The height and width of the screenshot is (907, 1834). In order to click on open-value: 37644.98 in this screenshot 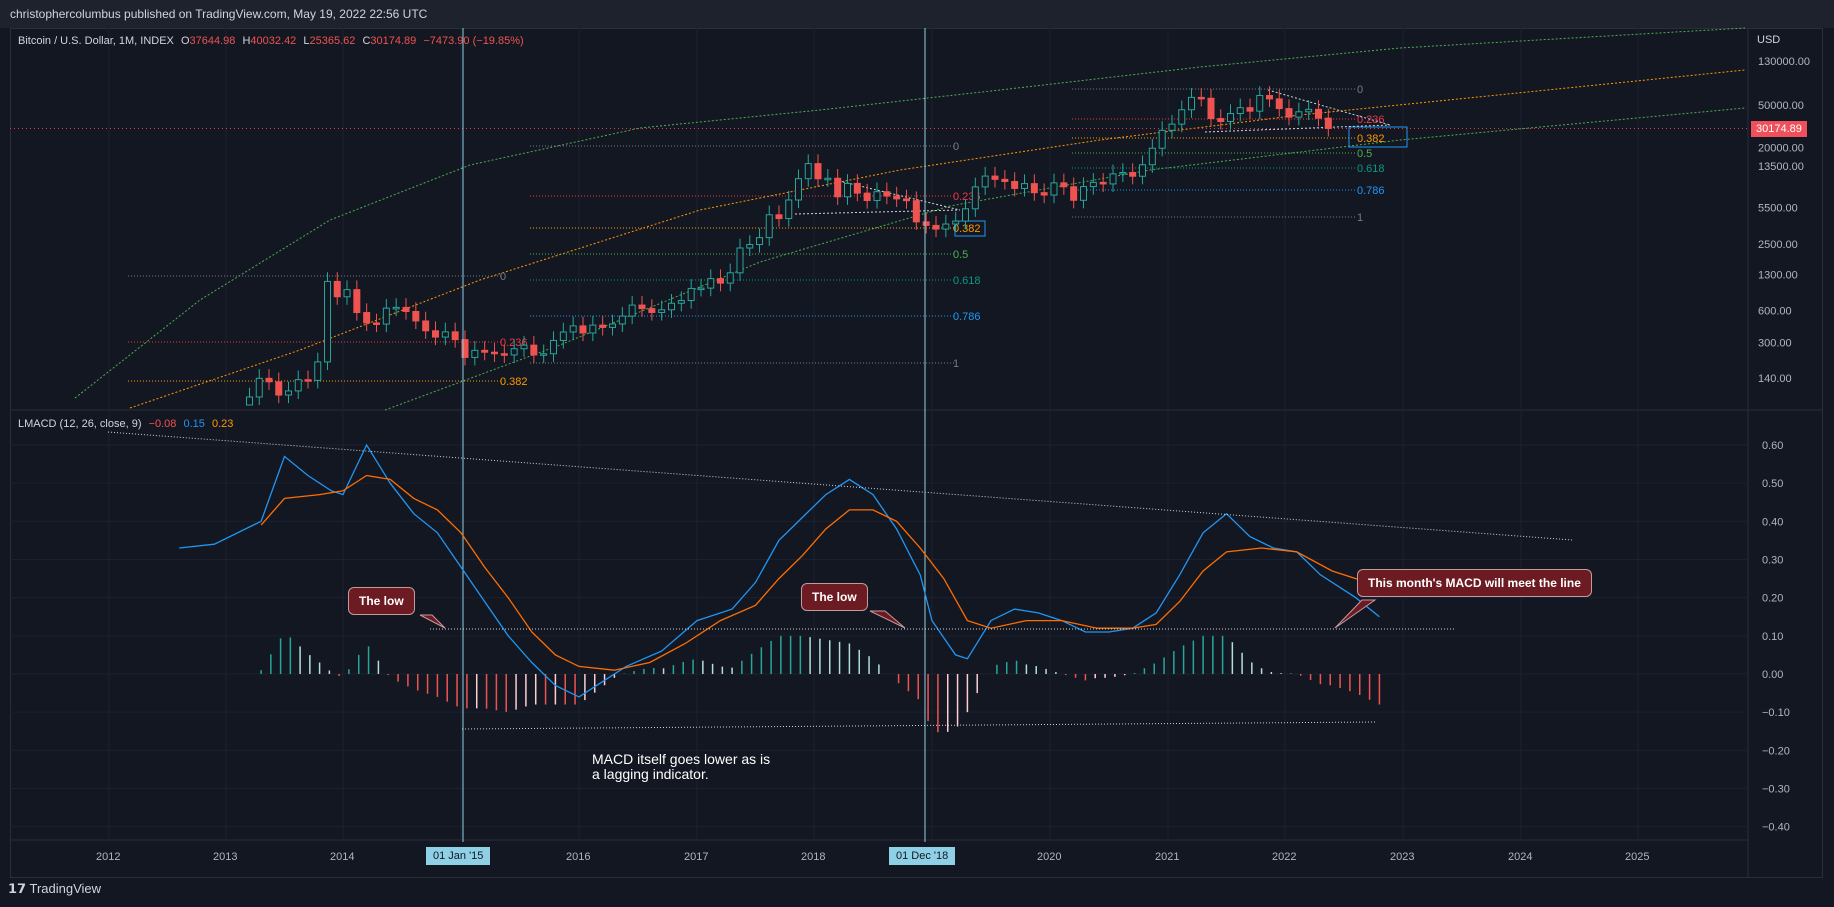, I will do `click(212, 41)`.